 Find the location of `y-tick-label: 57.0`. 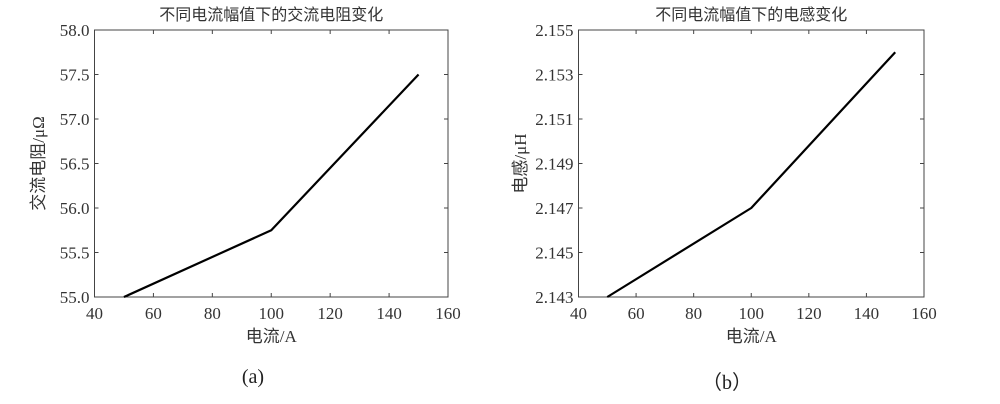

y-tick-label: 57.0 is located at coordinates (75, 119).